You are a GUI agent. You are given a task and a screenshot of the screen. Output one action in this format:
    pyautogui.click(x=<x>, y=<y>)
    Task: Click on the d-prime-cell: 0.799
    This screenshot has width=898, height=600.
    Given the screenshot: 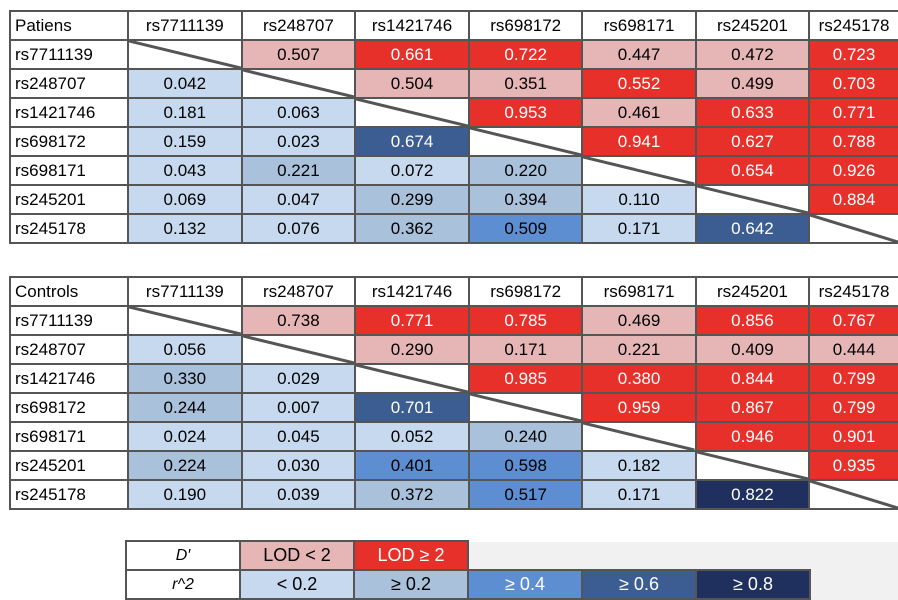 What is the action you would take?
    pyautogui.click(x=853, y=407)
    